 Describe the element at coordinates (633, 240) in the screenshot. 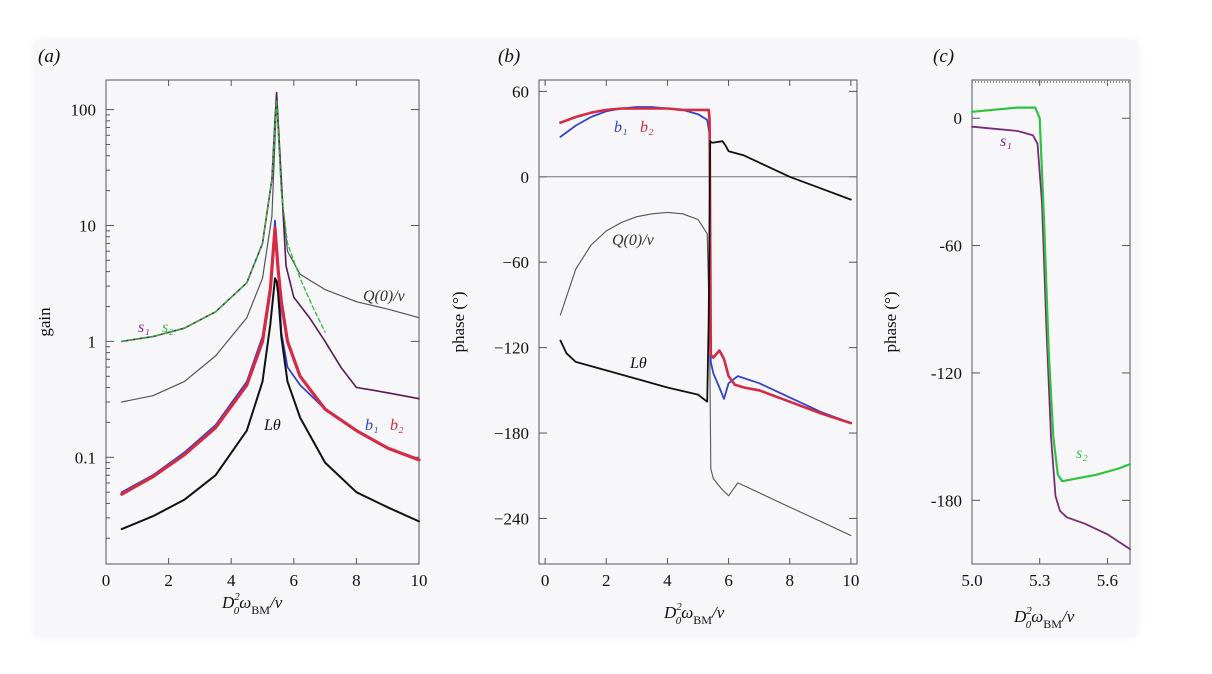

I see `panel-b-label-q0: Q(0)/ν` at that location.